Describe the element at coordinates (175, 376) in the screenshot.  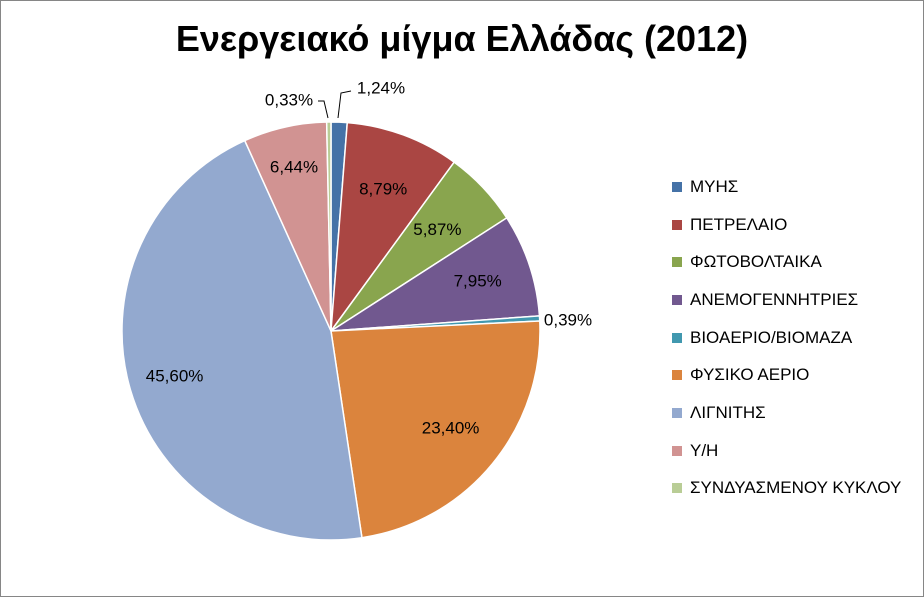
I see `data-label-7: 45,60%` at that location.